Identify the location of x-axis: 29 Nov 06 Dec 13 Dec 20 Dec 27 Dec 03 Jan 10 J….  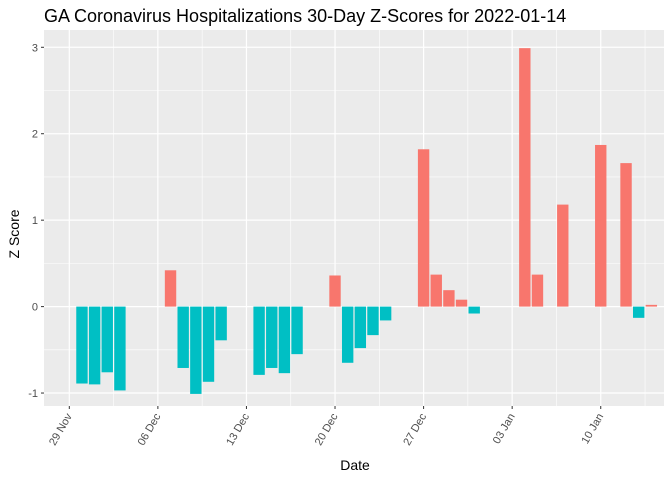
(326, 427).